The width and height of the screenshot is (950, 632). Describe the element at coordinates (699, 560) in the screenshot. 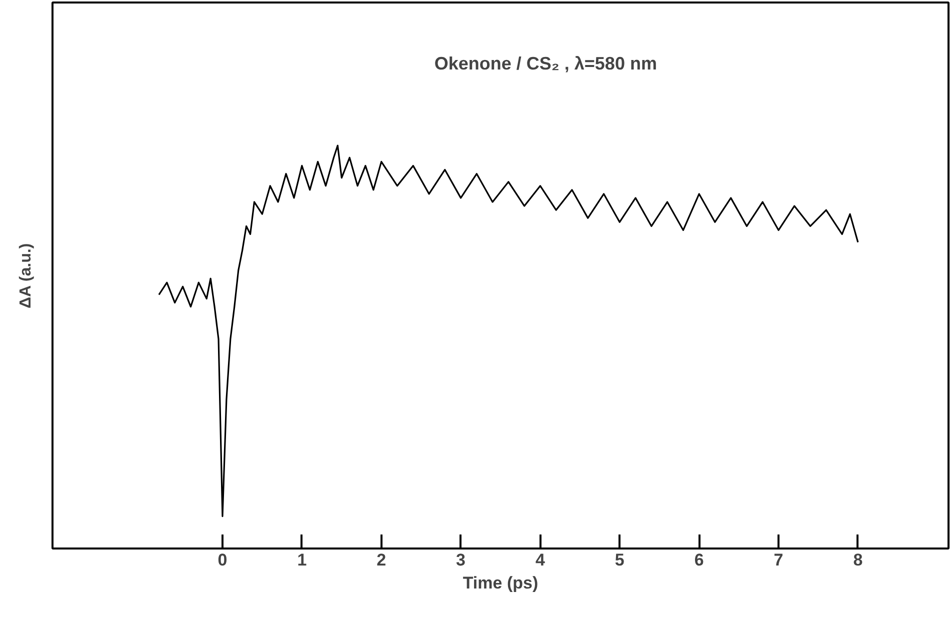

I see `x-tick-label: 6` at that location.